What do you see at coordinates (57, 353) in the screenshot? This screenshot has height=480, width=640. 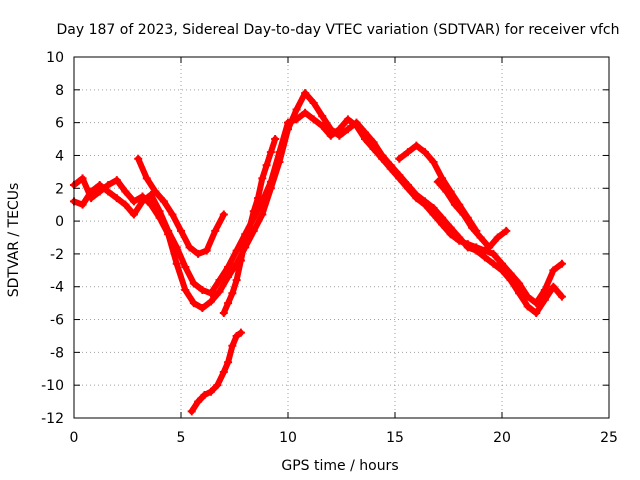 I see `y-tick-label: -8` at bounding box center [57, 353].